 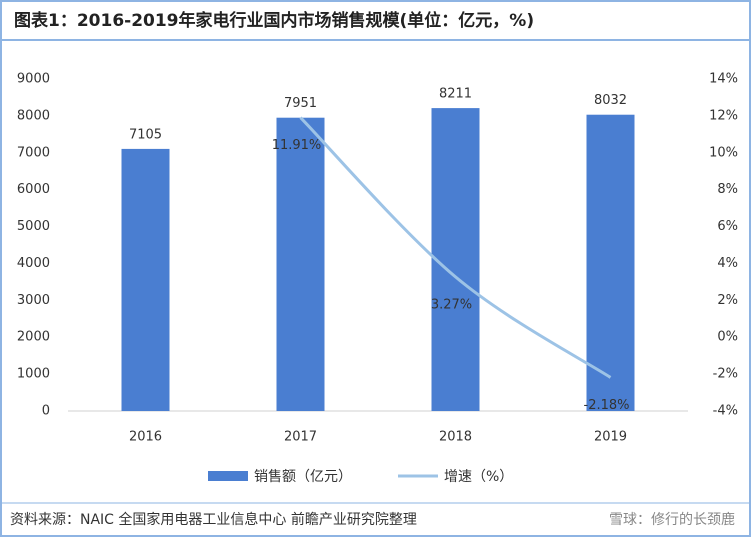 What do you see at coordinates (478, 477) in the screenshot?
I see `legend-label: 增速（%）` at bounding box center [478, 477].